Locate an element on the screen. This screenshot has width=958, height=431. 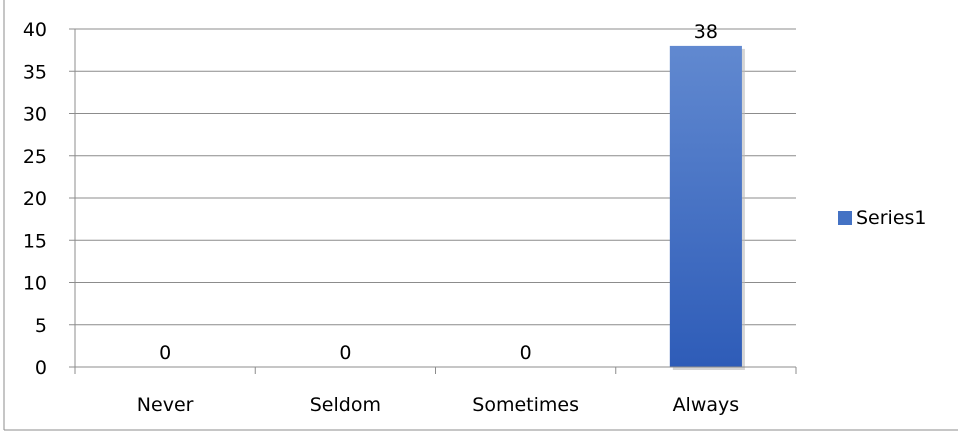
bars is located at coordinates (707, 208).